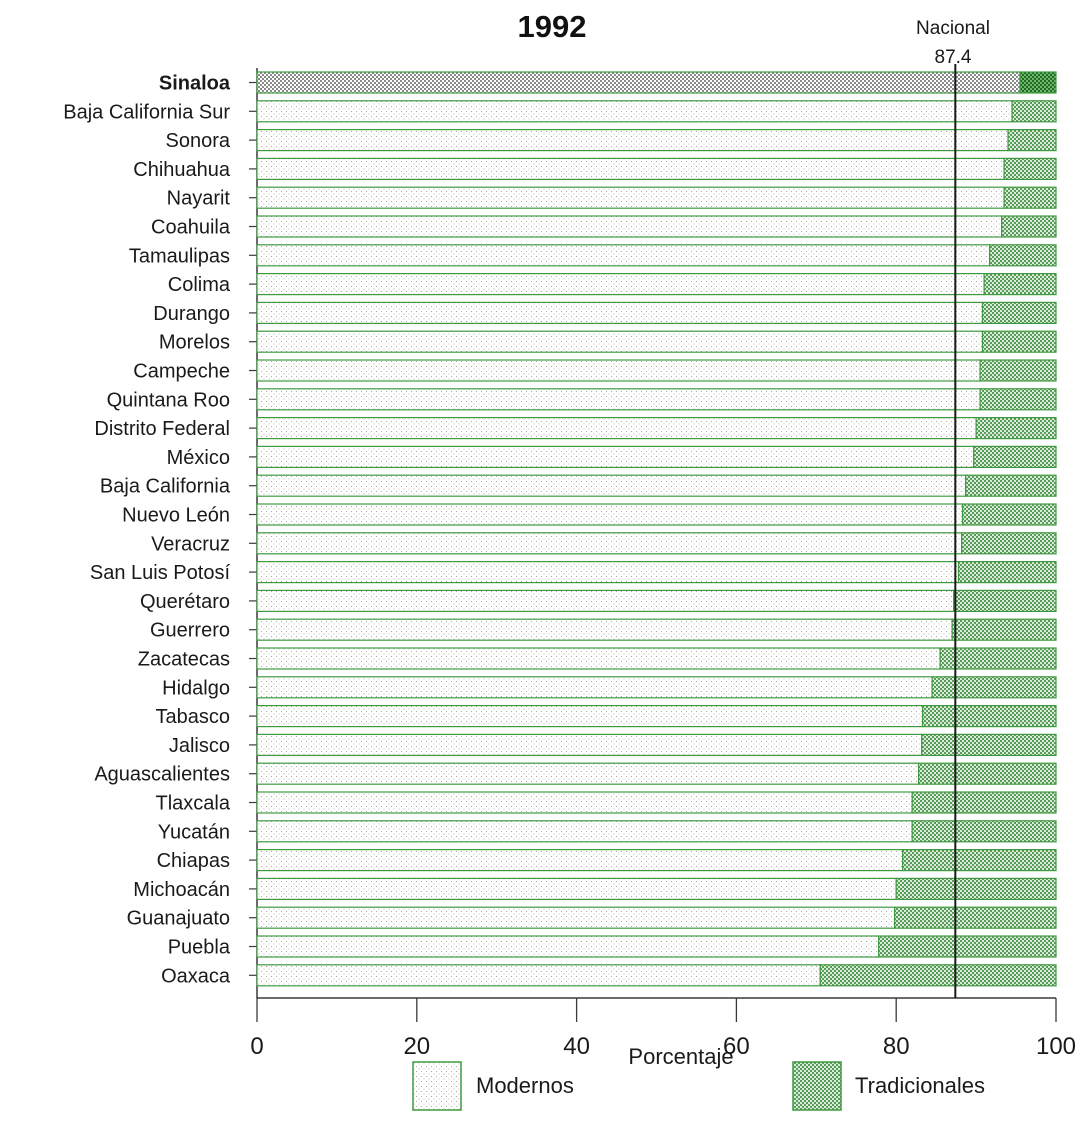  I want to click on y-tick-label: Durango, so click(191, 314).